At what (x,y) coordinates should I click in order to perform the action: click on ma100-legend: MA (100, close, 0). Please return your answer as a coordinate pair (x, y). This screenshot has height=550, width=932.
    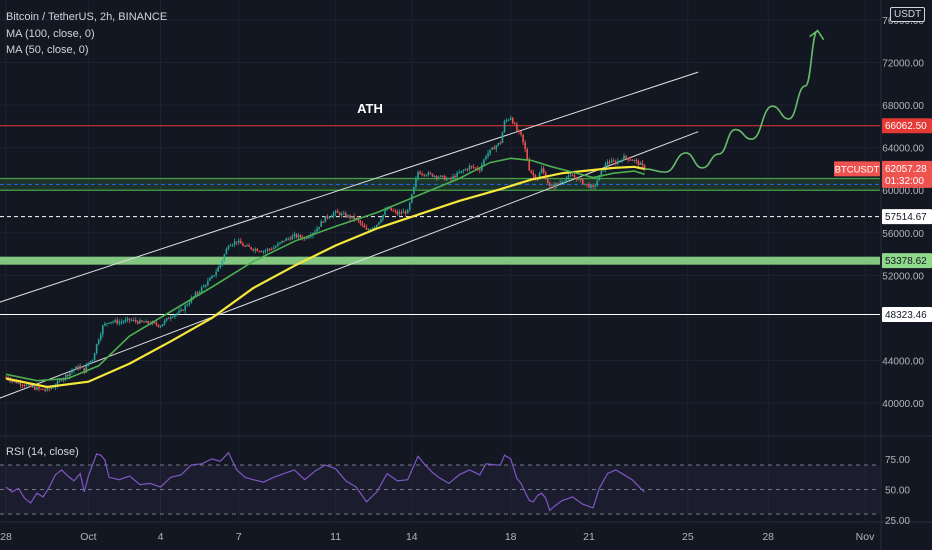
    Looking at the image, I should click on (50, 33).